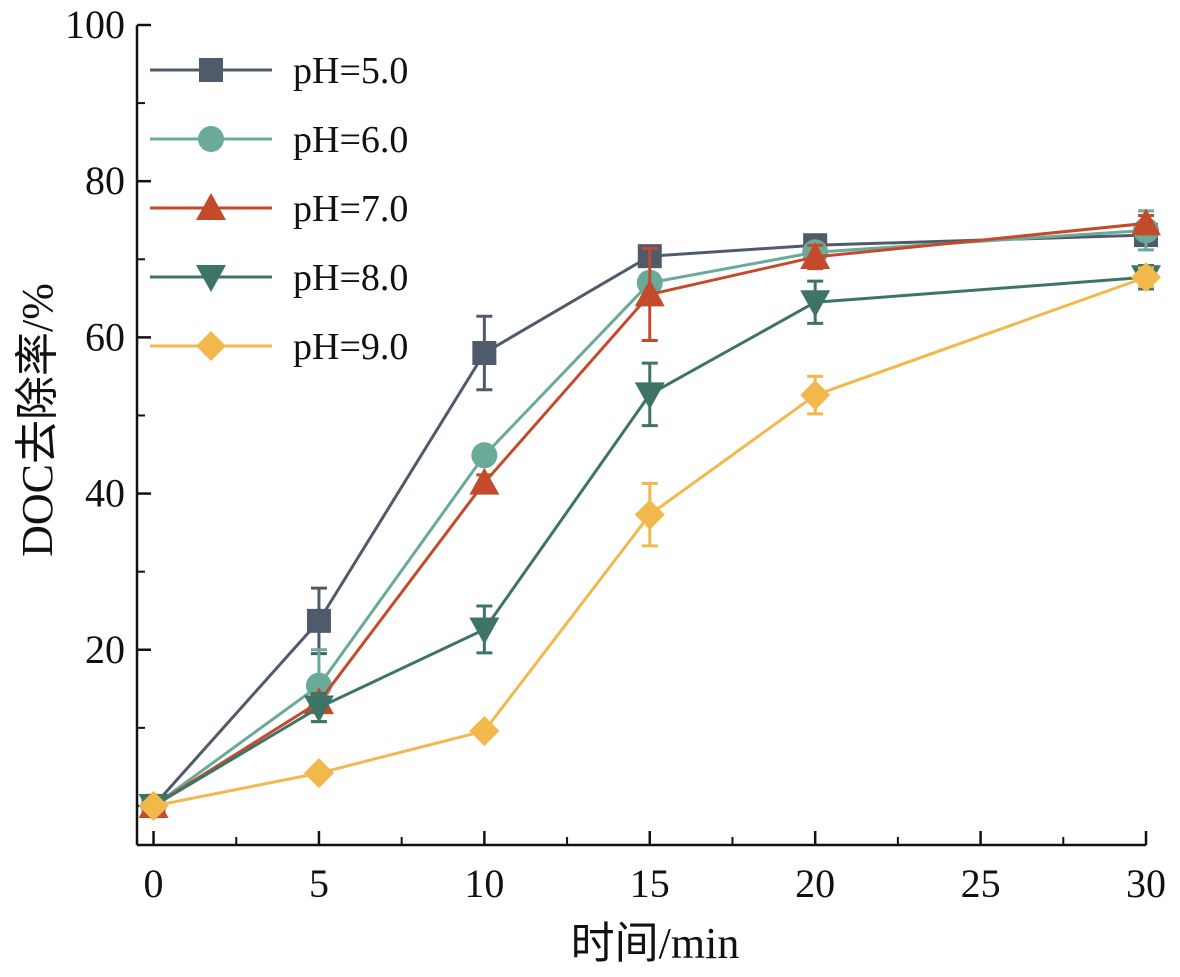  What do you see at coordinates (350, 140) in the screenshot?
I see `legend-label: pH=6.0` at bounding box center [350, 140].